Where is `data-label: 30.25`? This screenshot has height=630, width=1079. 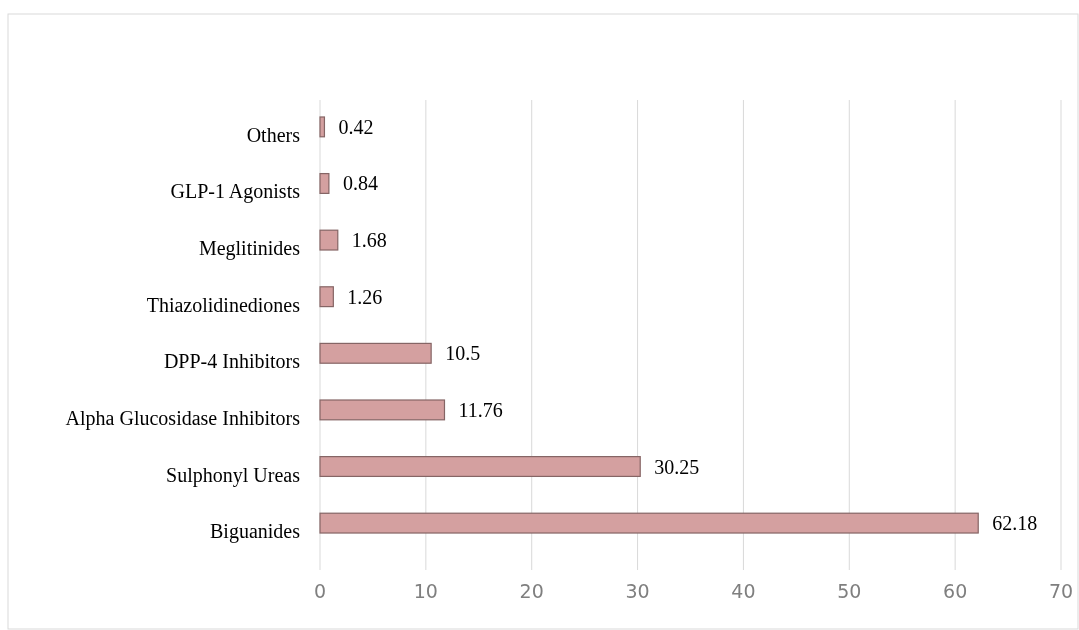
data-label: 30.25 is located at coordinates (677, 466).